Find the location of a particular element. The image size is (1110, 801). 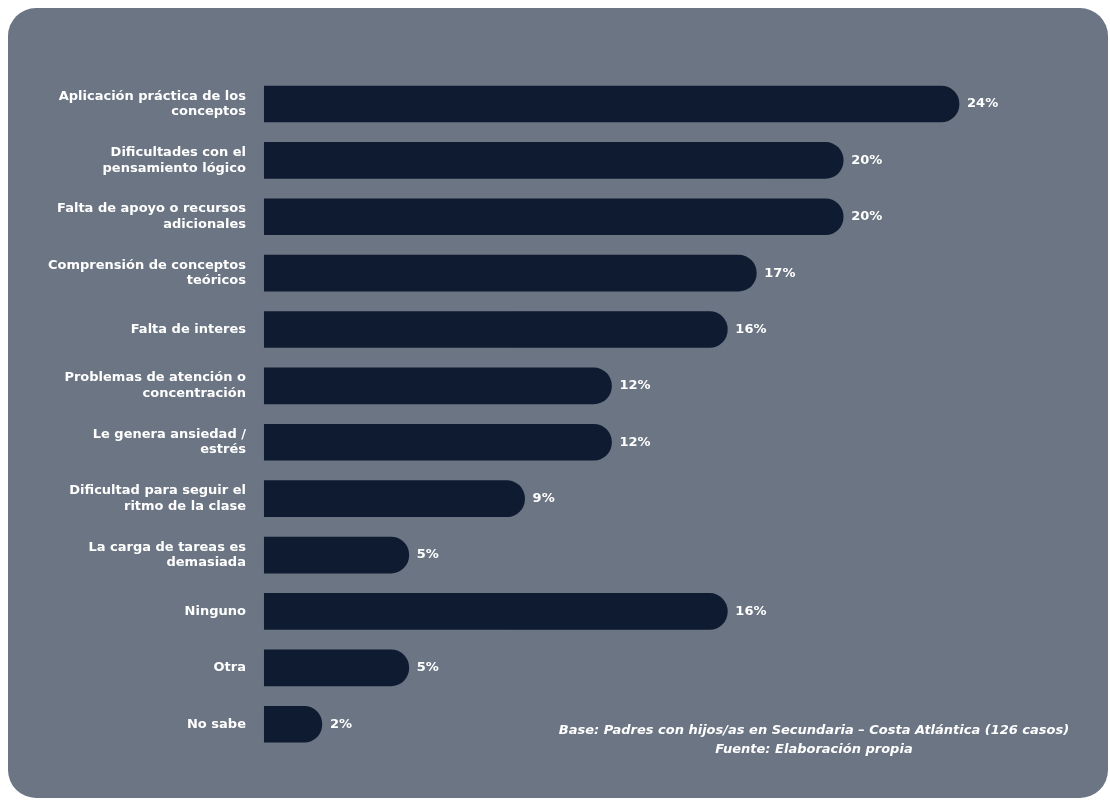

y-tick-label: Falta de interes is located at coordinates (188, 328).